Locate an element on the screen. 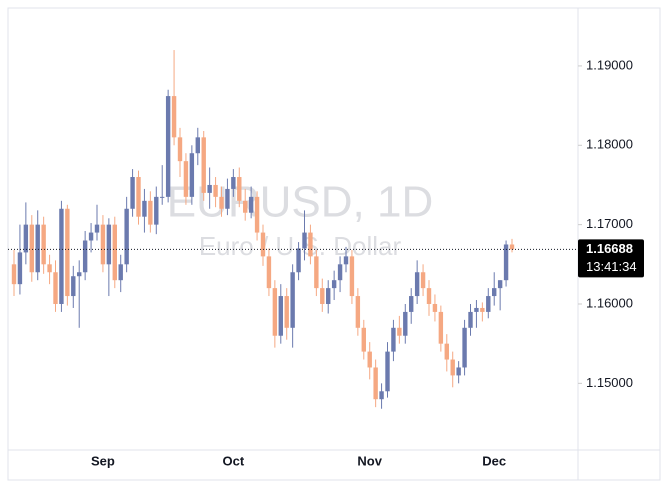 This screenshot has width=670, height=501. y-tick-label: 1.19000 is located at coordinates (609, 64).